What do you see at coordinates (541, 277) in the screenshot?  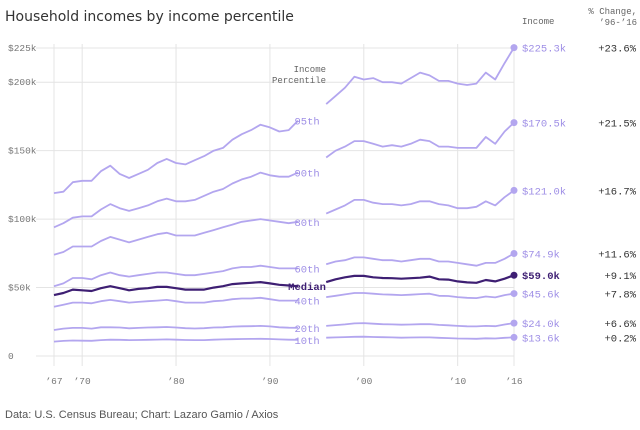 I see `series-end-value-median: $59.0k` at bounding box center [541, 277].